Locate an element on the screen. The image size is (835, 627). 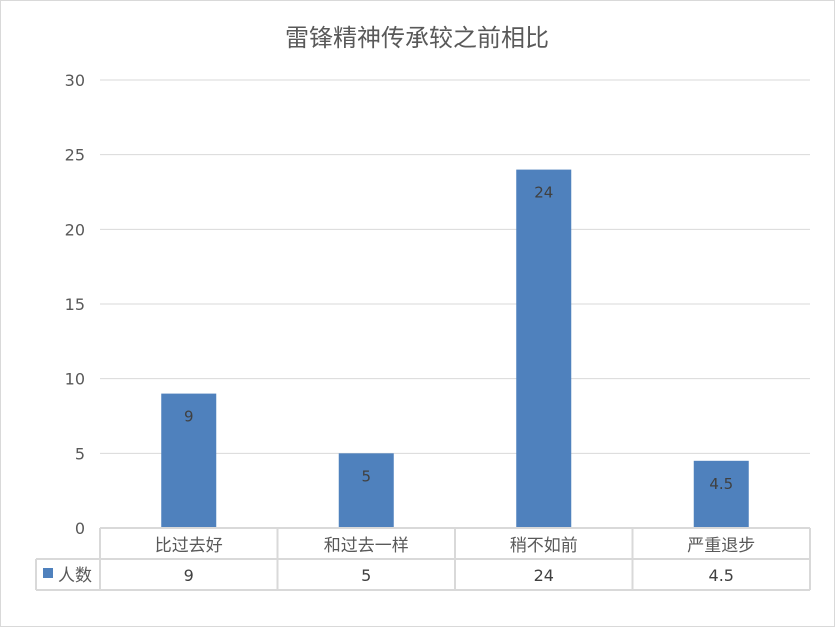
category-label: 稍不如前 is located at coordinates (544, 546).